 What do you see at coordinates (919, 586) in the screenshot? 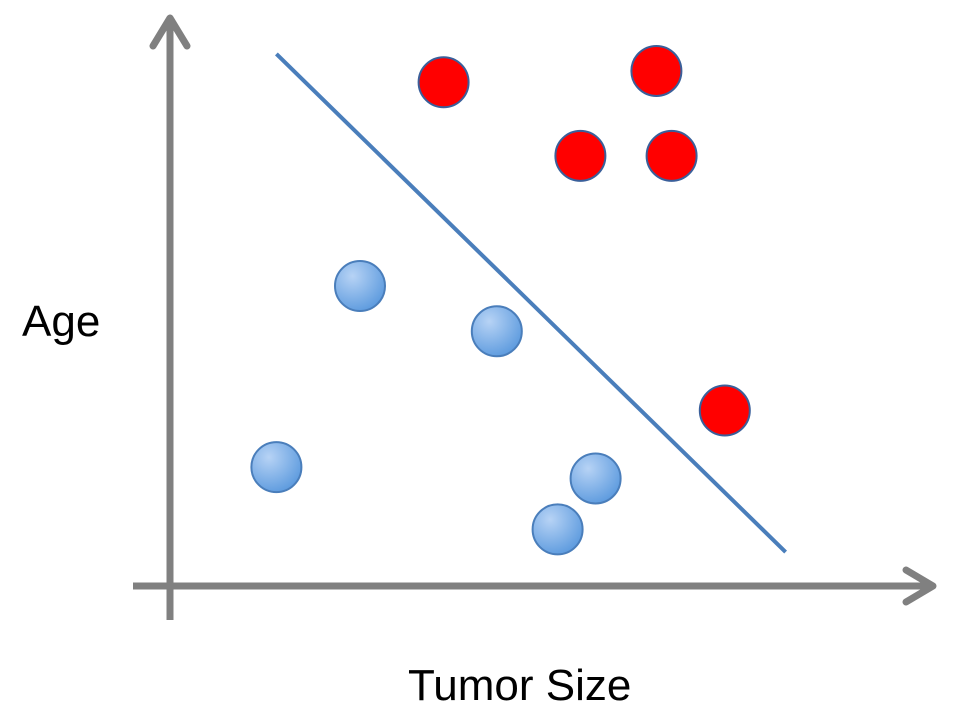
I see `x-axis-arrowhead` at bounding box center [919, 586].